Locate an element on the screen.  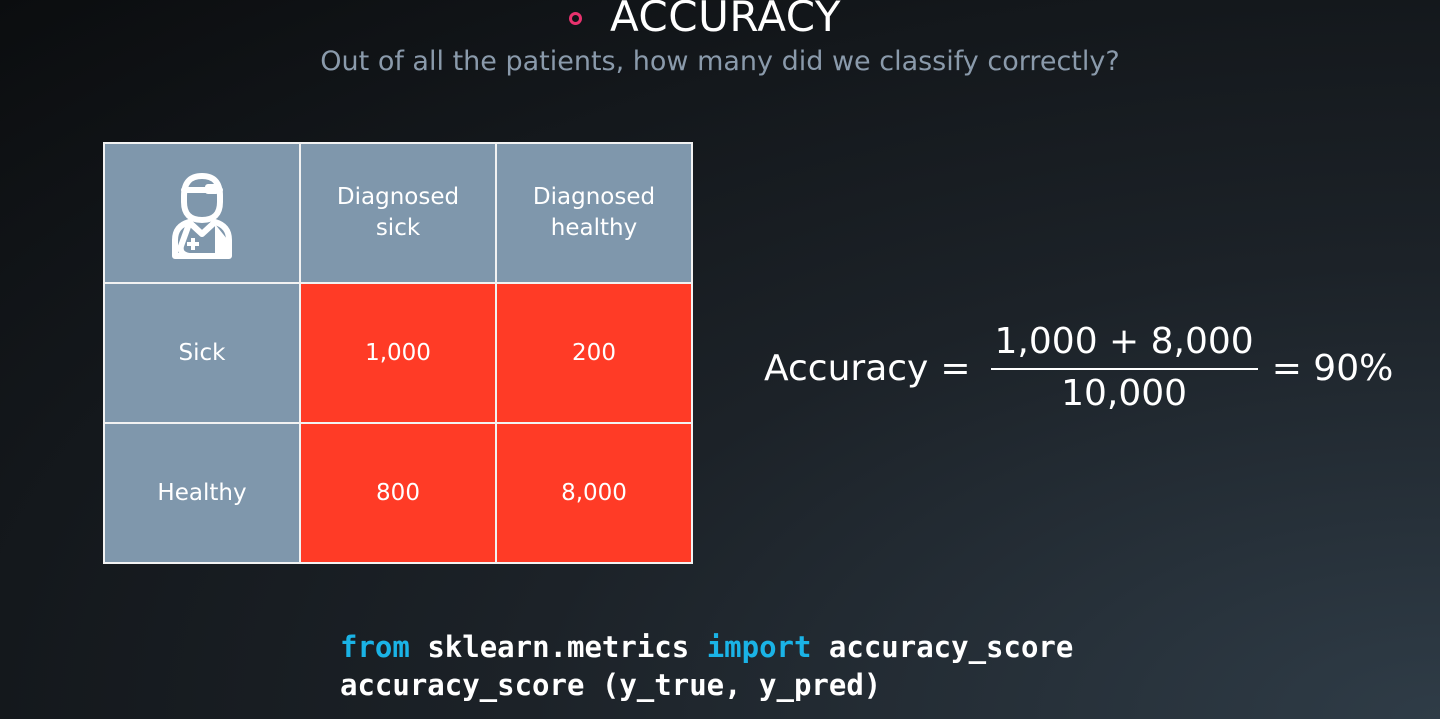
matrix-corner is located at coordinates (202, 213).